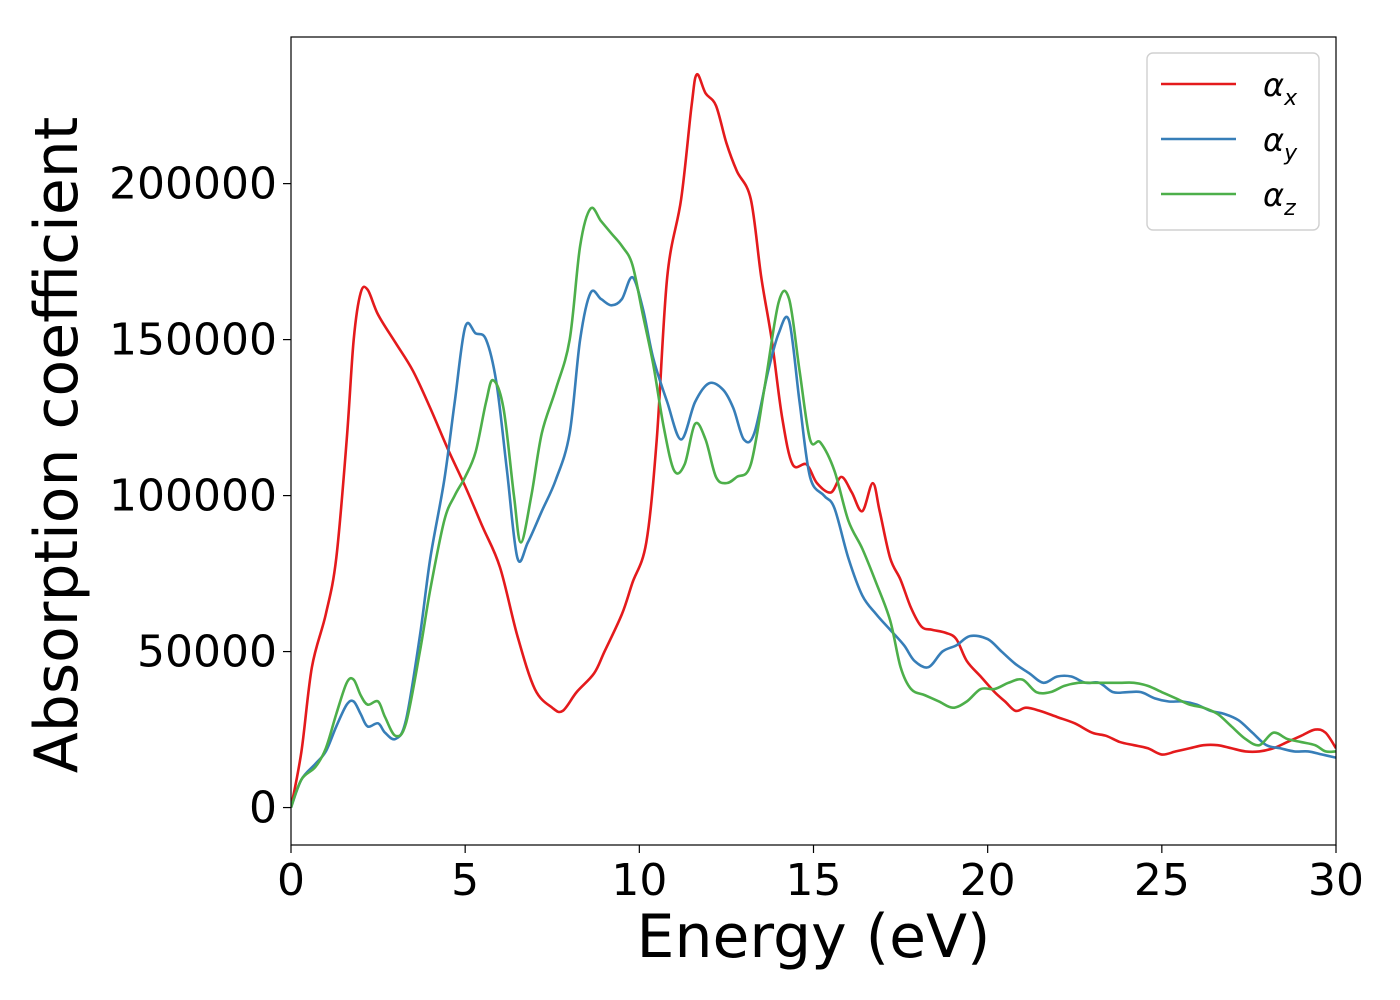 This screenshot has height=1000, width=1400. What do you see at coordinates (193, 184) in the screenshot?
I see `y-tick-label: 200000` at bounding box center [193, 184].